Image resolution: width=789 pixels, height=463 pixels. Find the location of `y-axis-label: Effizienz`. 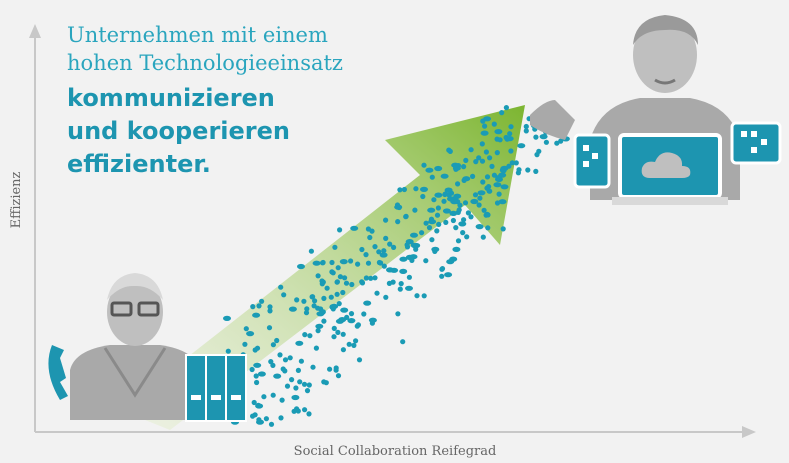

y-axis-label: Effizienz is located at coordinates (16, 199).